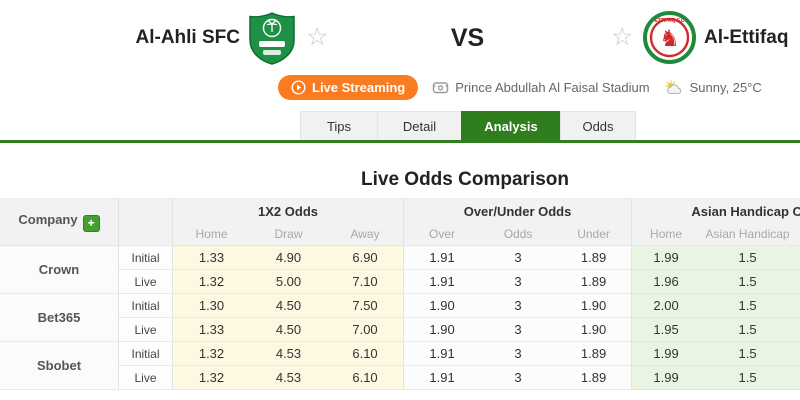 The width and height of the screenshot is (800, 400). Describe the element at coordinates (673, 87) in the screenshot. I see `partly-sunny-icon` at that location.